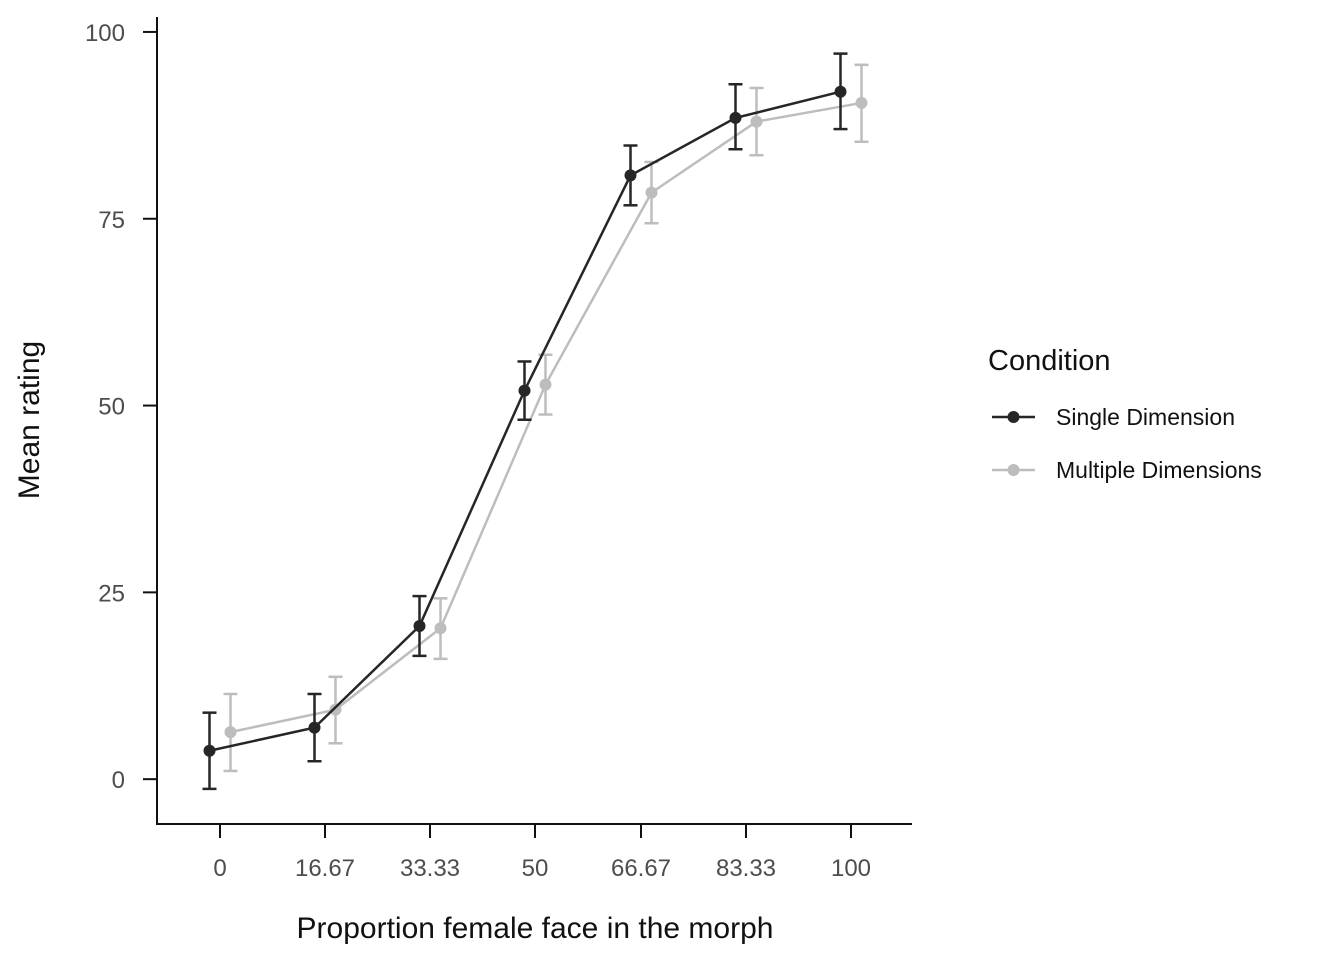 The width and height of the screenshot is (1344, 965). I want to click on y-ticks: 0 25 50 75 100, so click(121, 407).